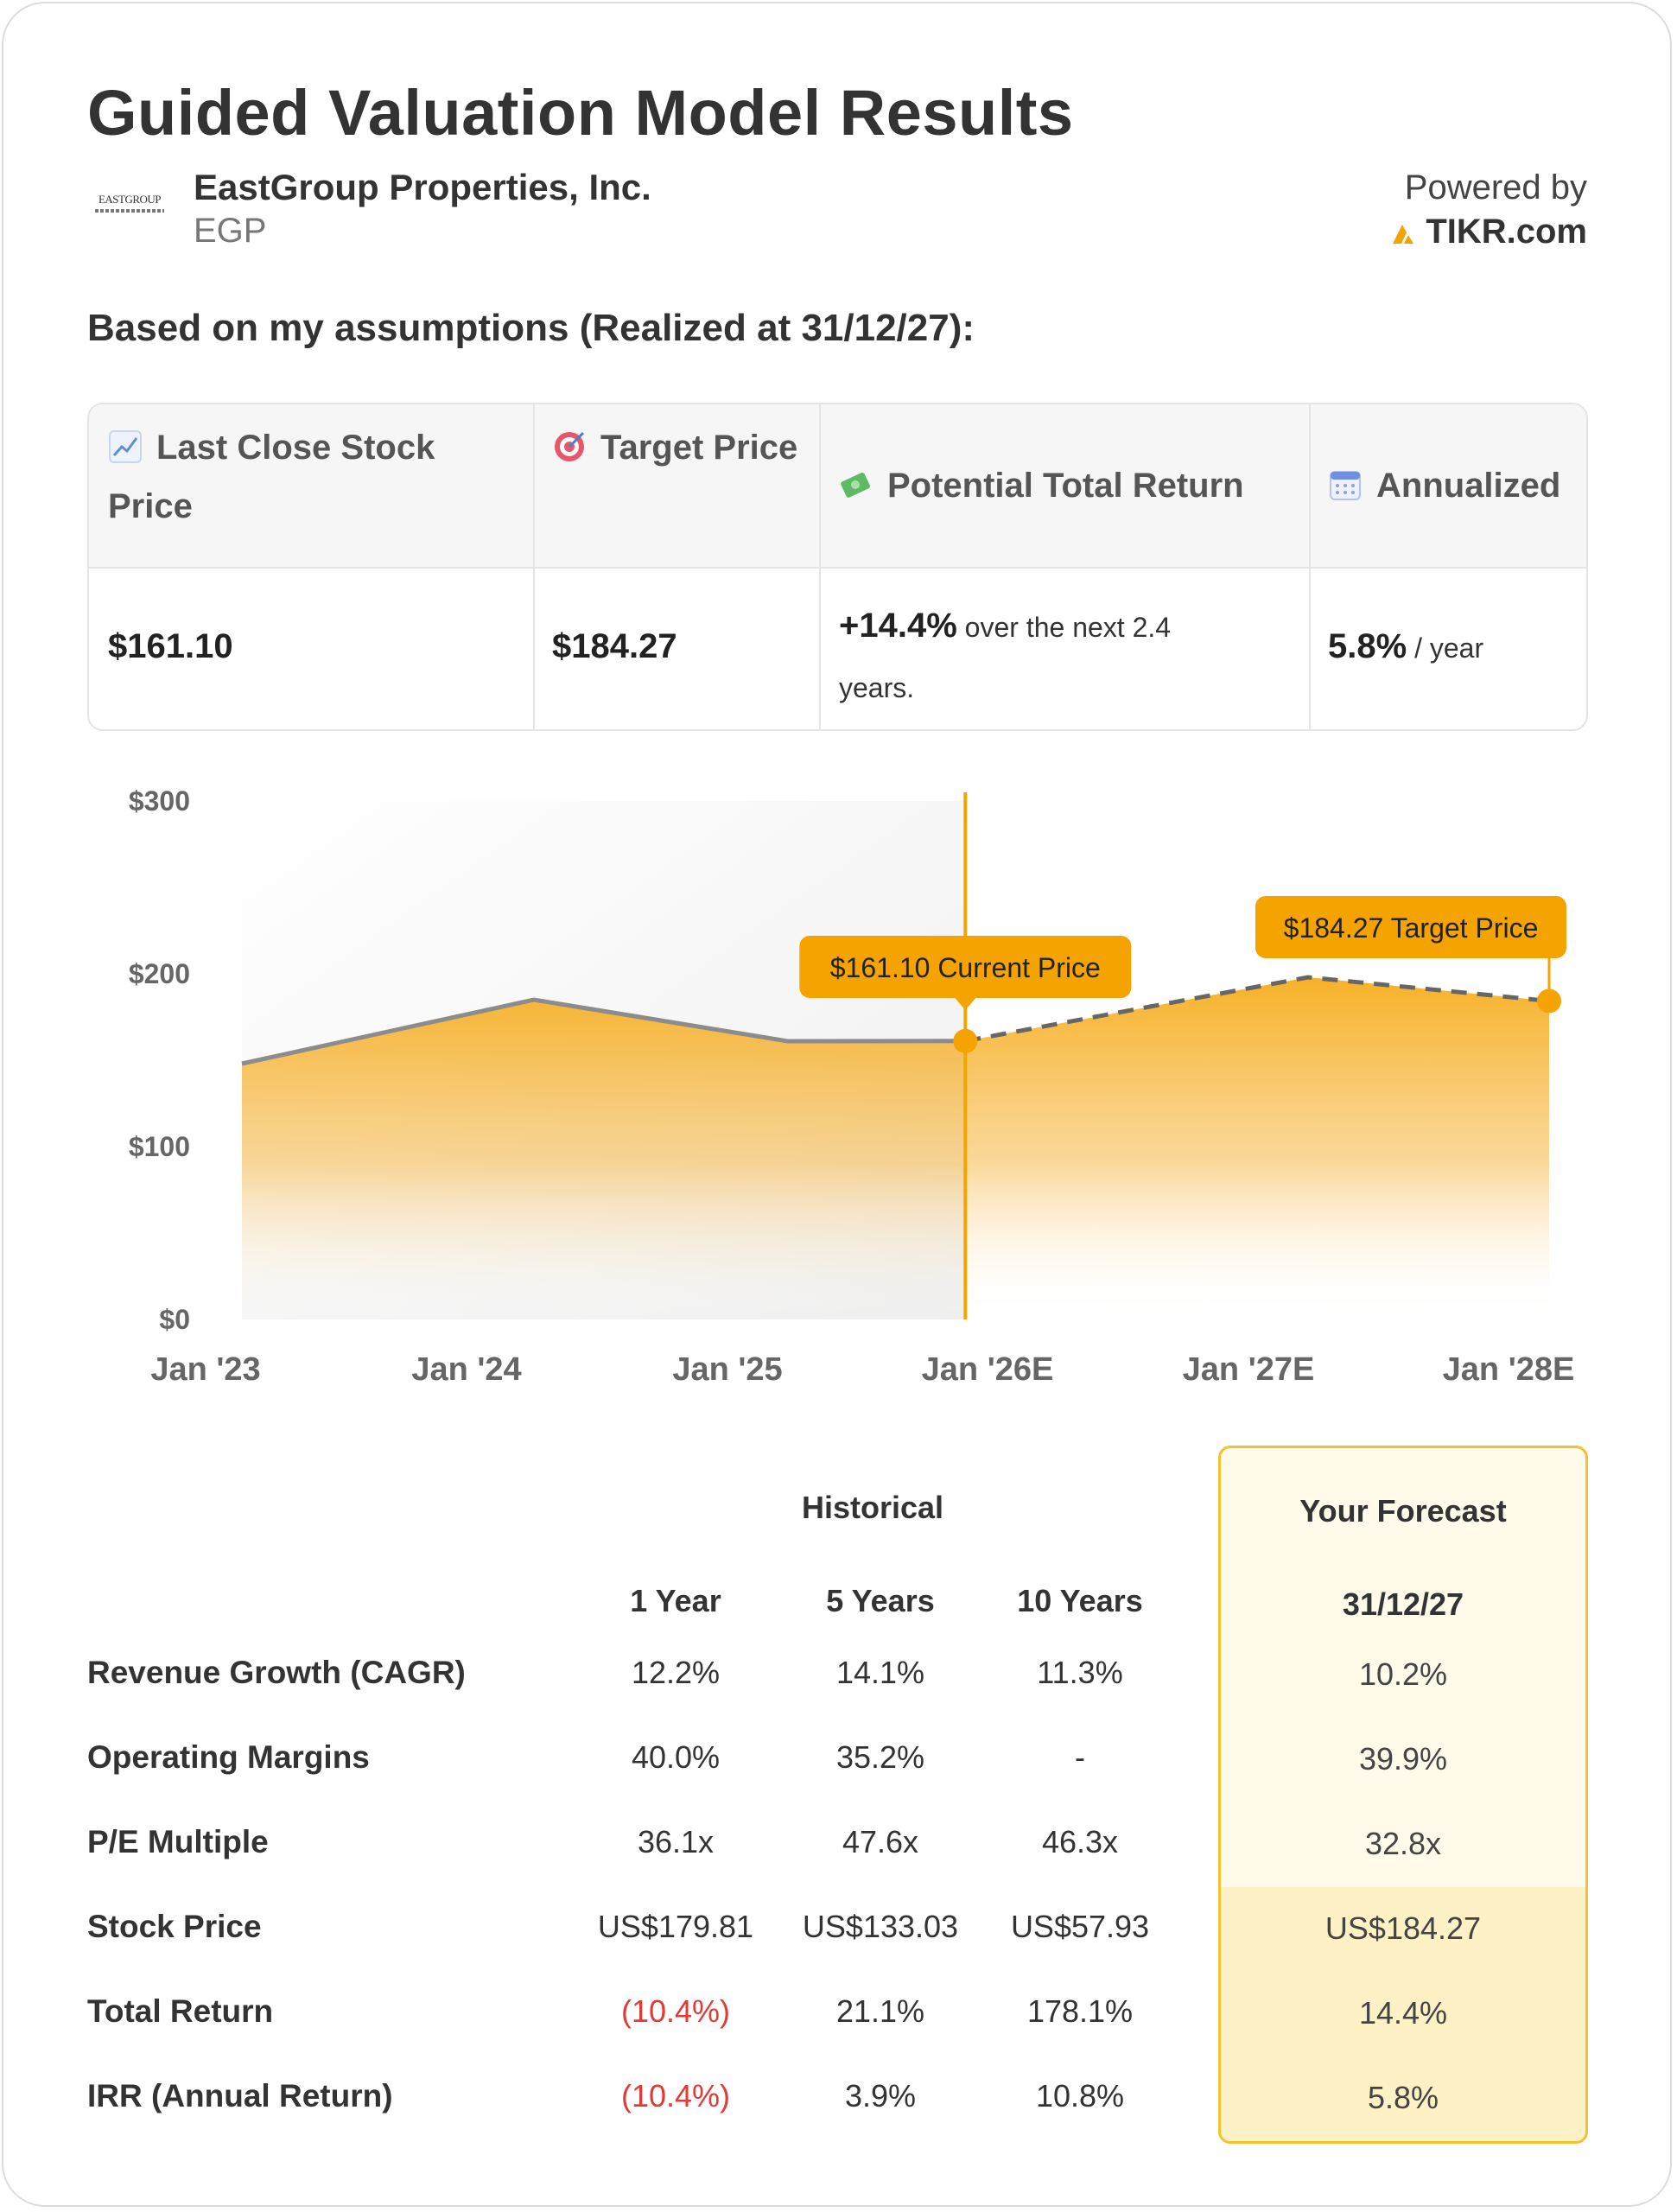 This screenshot has width=1677, height=2212. I want to click on target-price-tooltip-label: $184.27 Target Price, so click(1411, 928).